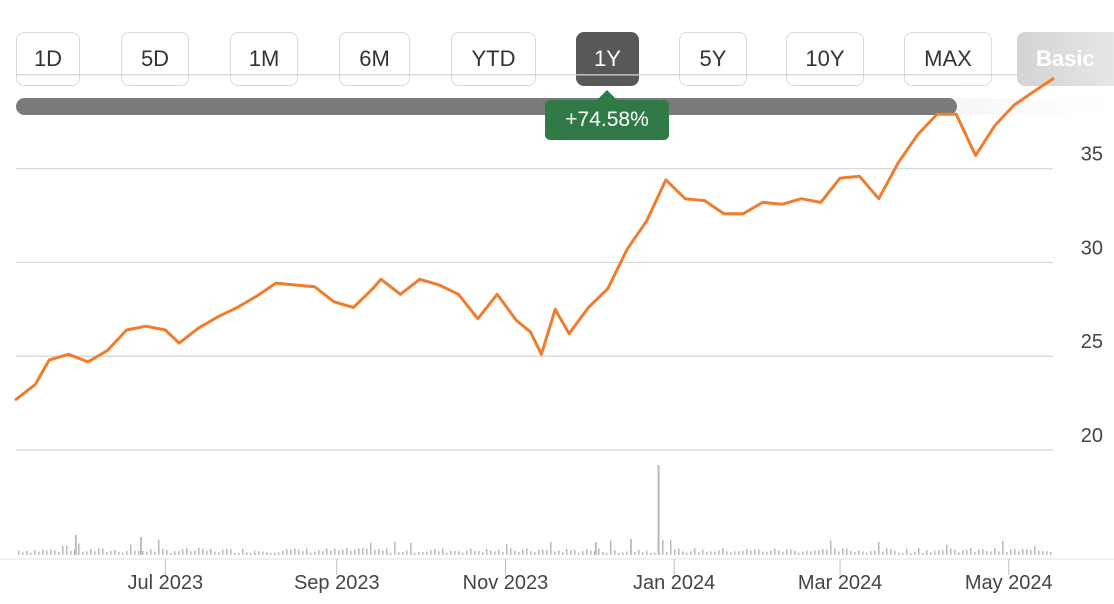  What do you see at coordinates (48, 59) in the screenshot?
I see `range-button-1d: 1D` at bounding box center [48, 59].